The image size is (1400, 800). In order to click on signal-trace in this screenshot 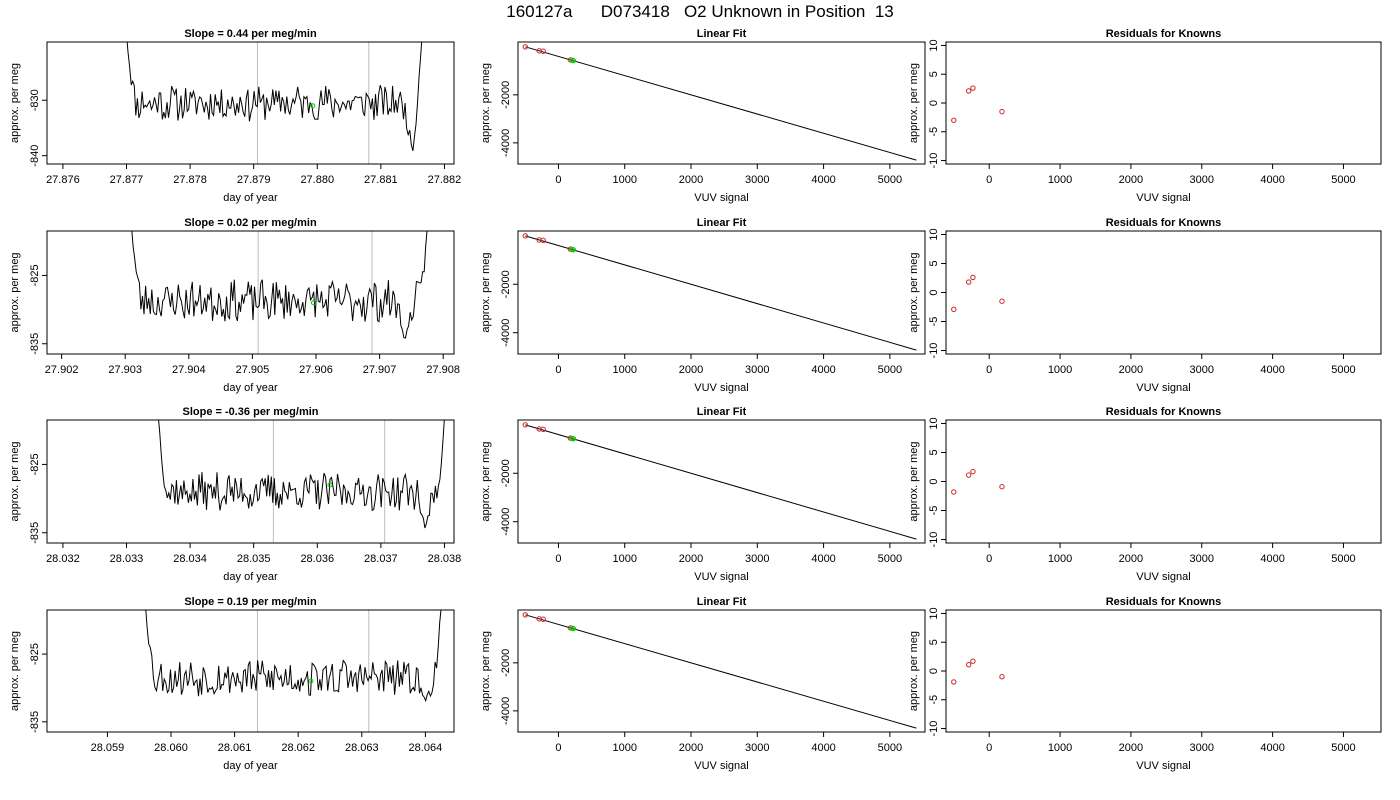, I will do `click(301, 474)`.